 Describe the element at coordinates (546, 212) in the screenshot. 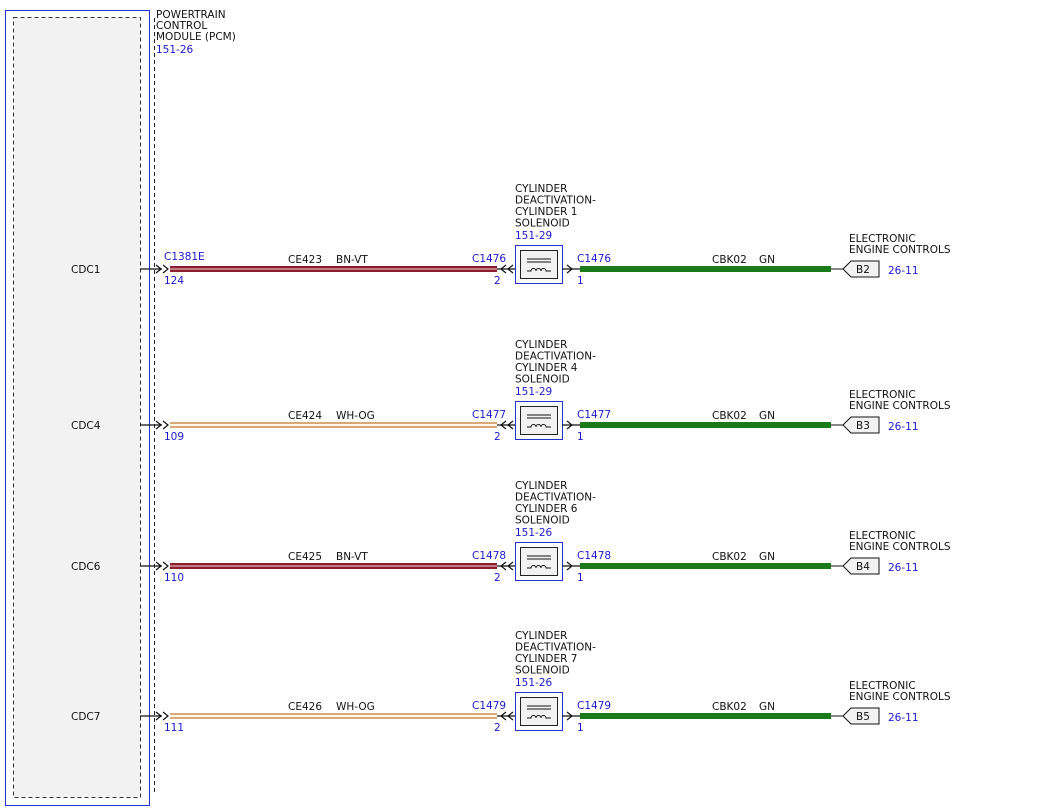

I see `solenoid-title-line: CYLINDER 1` at that location.